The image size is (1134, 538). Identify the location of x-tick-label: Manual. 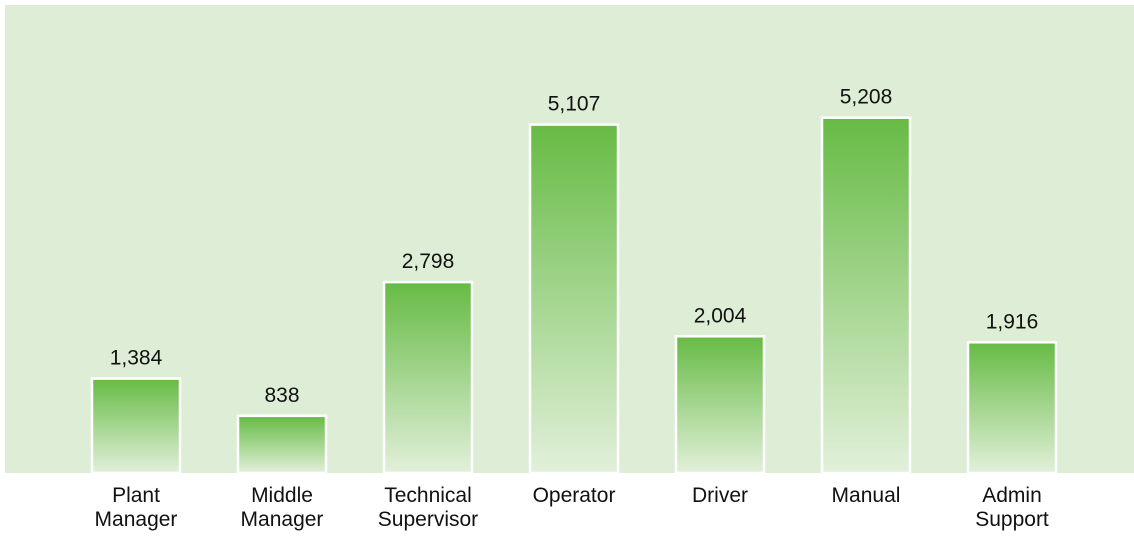
(866, 495).